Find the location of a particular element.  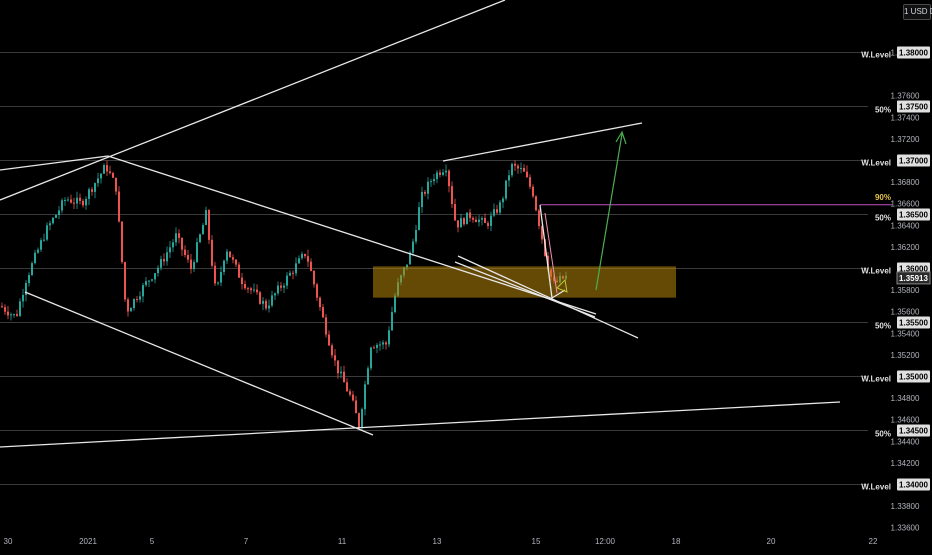

currency-suffix: D is located at coordinates (931, 11).